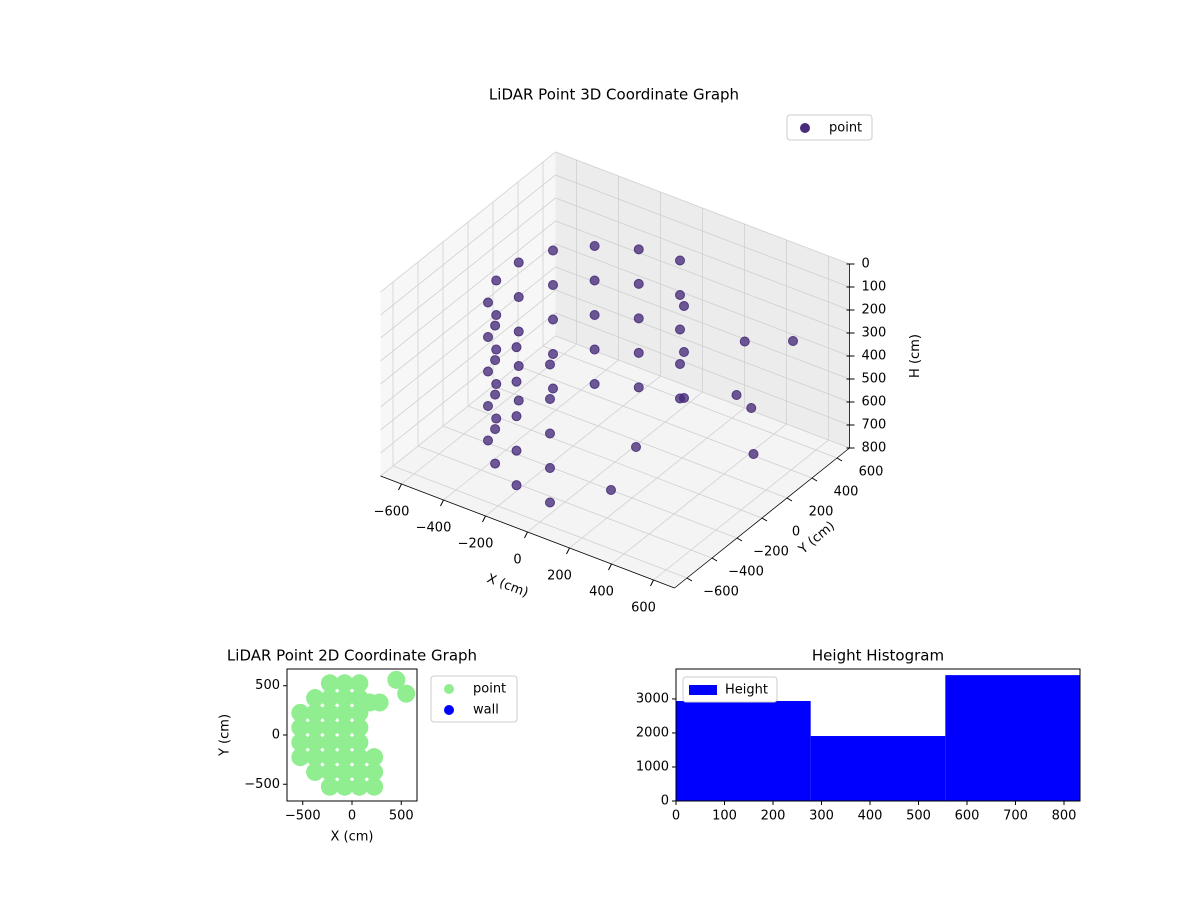  I want to click on x-tick-label: 700, so click(1015, 816).